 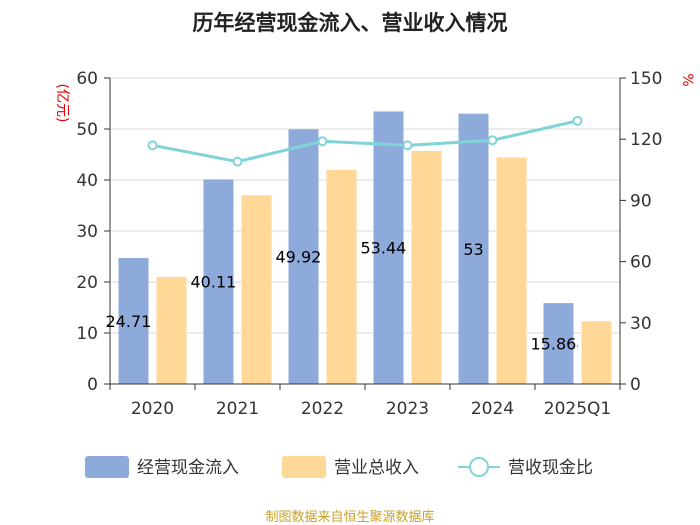 What do you see at coordinates (479, 467) in the screenshot?
I see `legend-marker-ratio` at bounding box center [479, 467].